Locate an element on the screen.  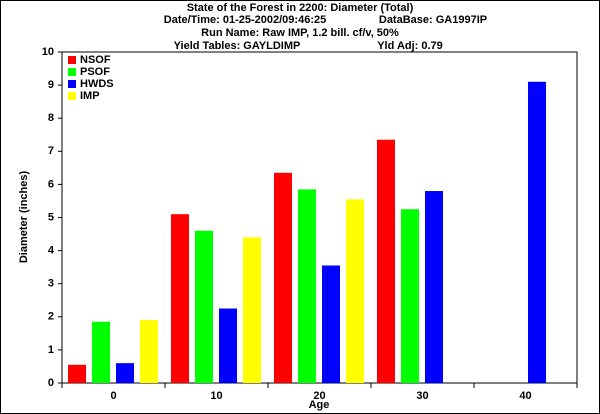
subtitle: Run Name: Raw IMP, 1.2 bill. cf/v, 50% is located at coordinates (300, 33).